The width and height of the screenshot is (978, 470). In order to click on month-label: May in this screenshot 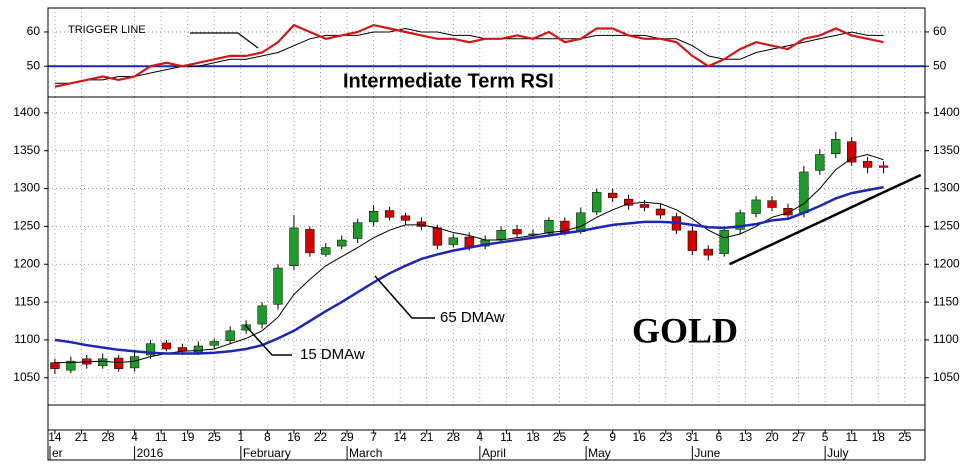, I will do `click(599, 453)`.